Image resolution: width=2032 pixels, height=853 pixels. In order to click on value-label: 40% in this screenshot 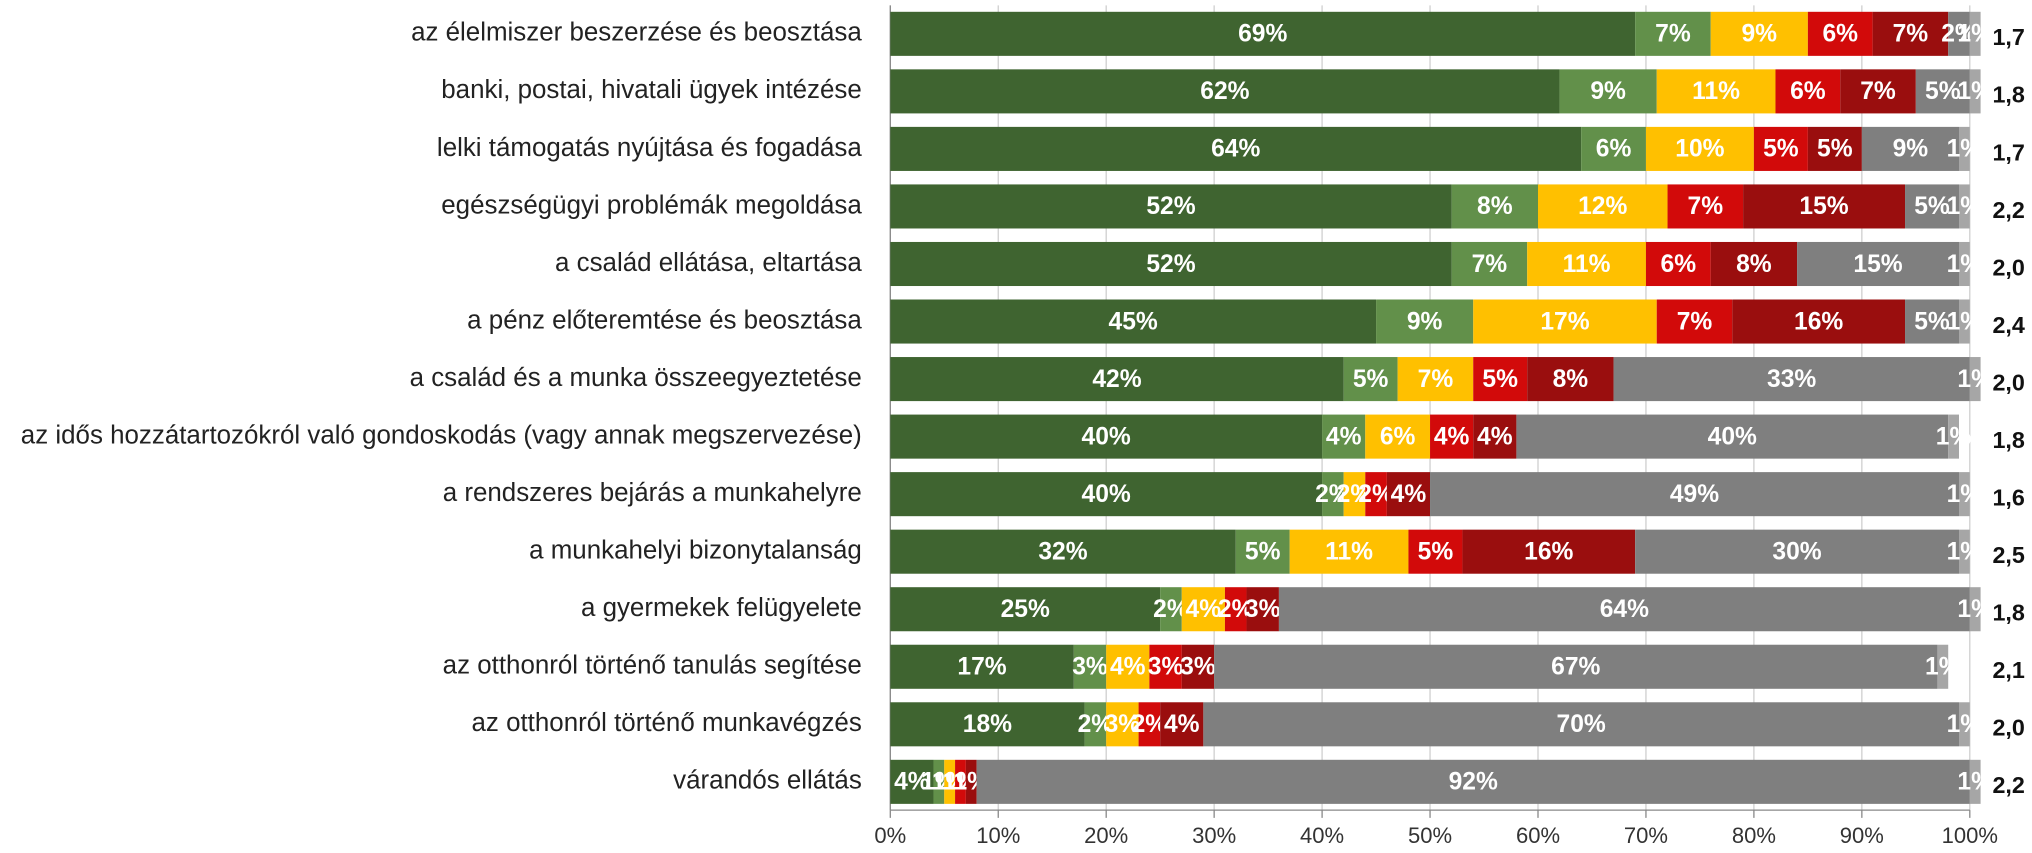, I will do `click(1732, 436)`.